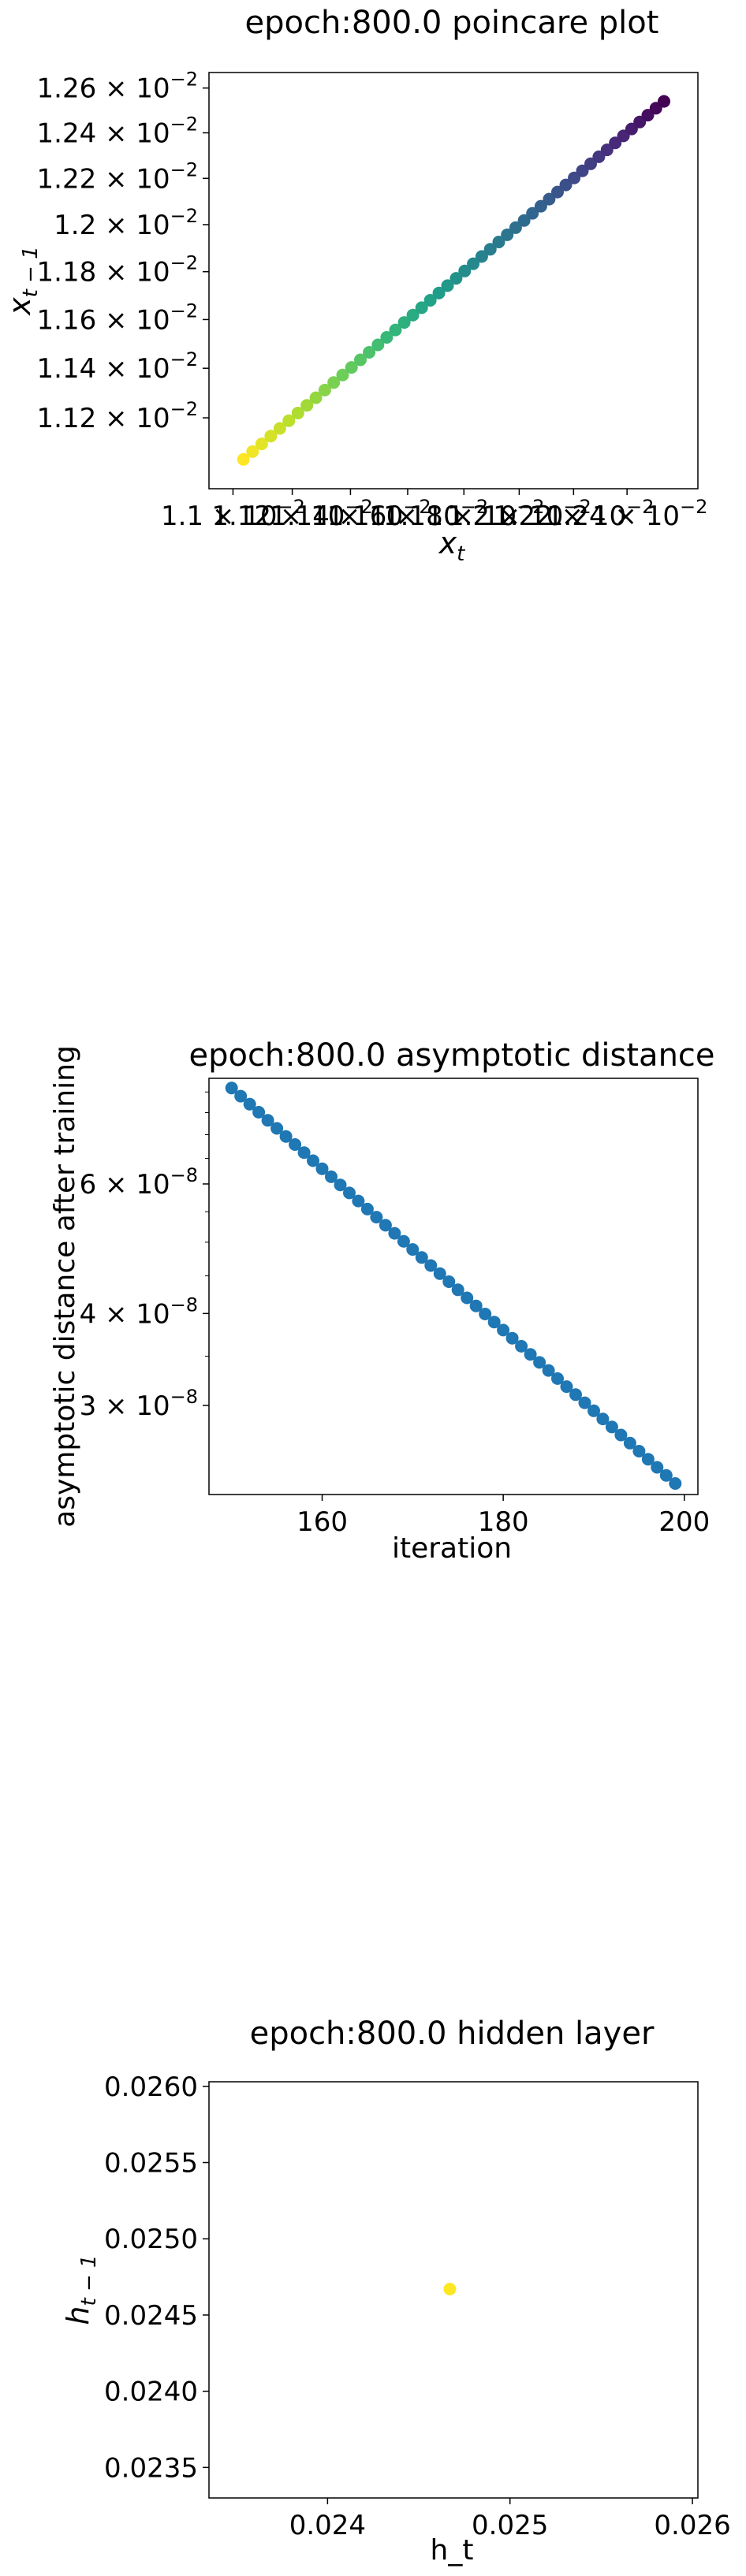 This screenshot has height=2576, width=746. What do you see at coordinates (151, 2239) in the screenshot?
I see `y-tick-label: 0.0250` at bounding box center [151, 2239].